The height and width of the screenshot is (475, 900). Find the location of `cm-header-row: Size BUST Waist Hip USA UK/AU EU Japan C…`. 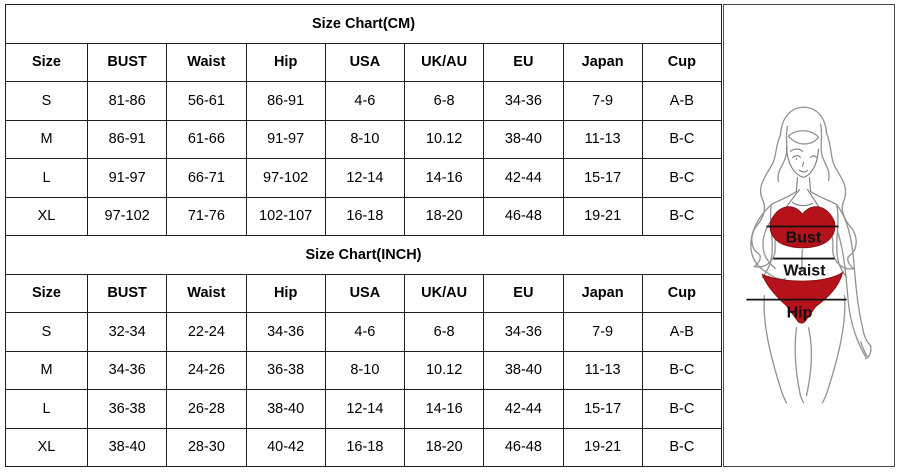

cm-header-row: Size BUST Waist Hip USA UK/AU EU Japan C… is located at coordinates (364, 62).